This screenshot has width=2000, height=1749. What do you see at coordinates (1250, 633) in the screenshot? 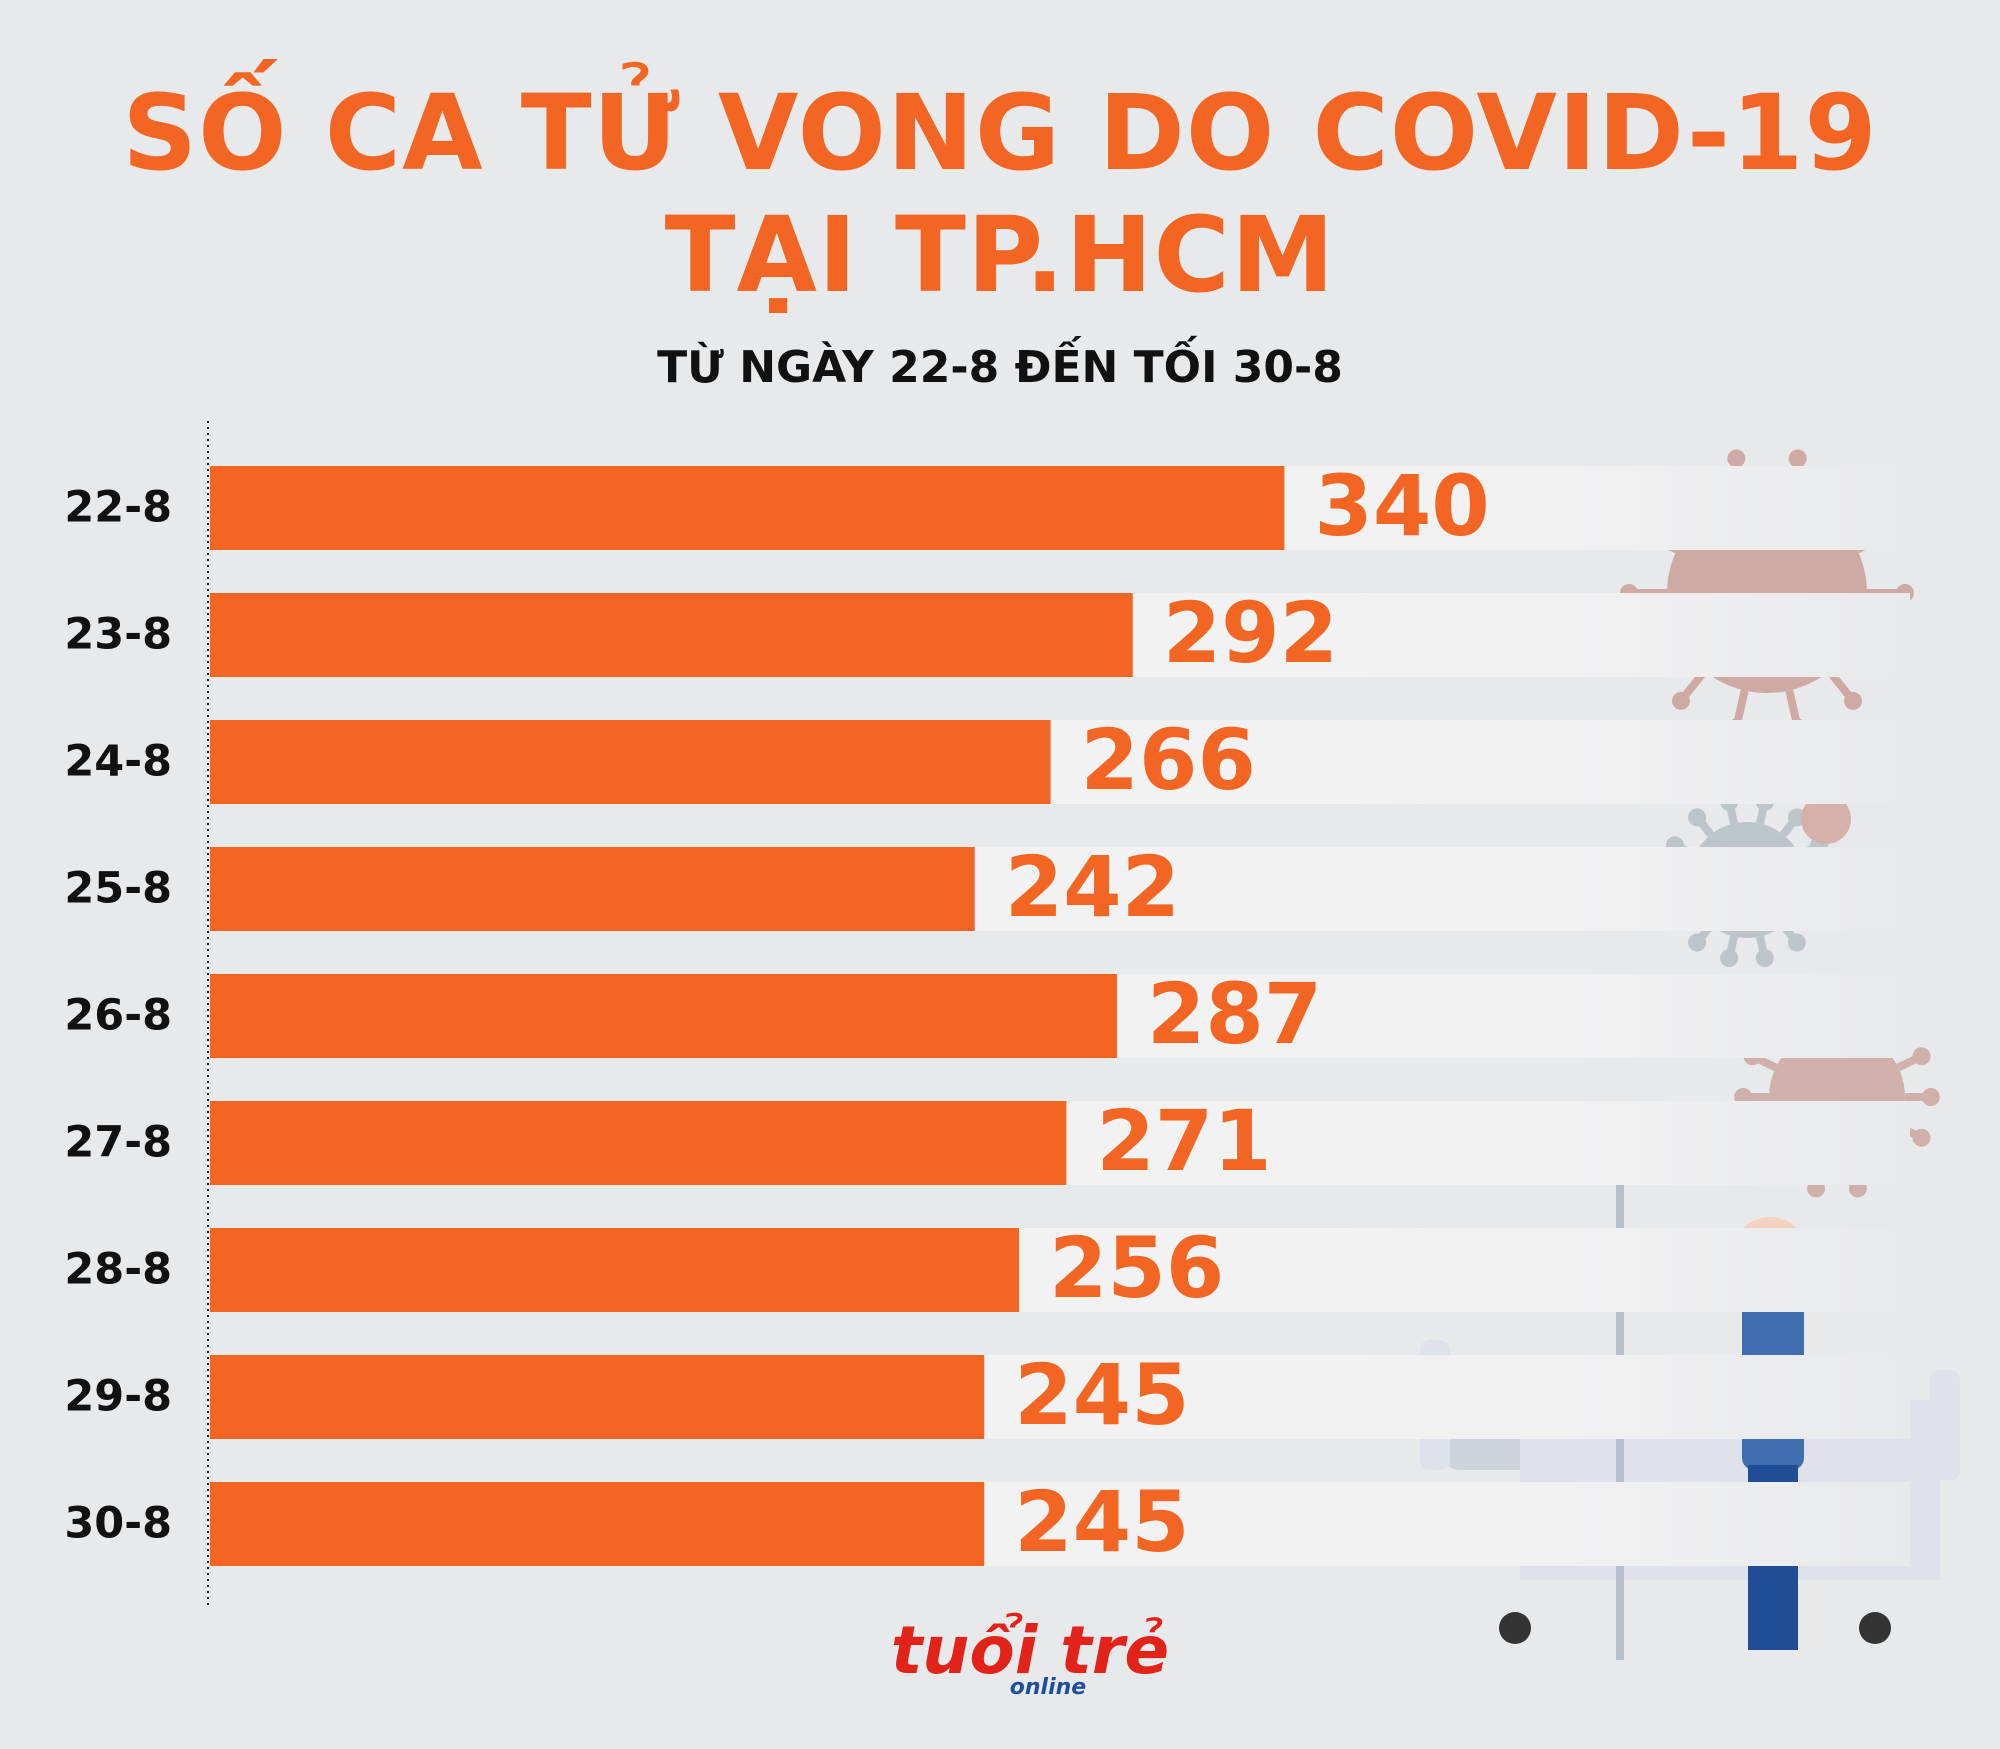
I see `value-label: 292` at bounding box center [1250, 633].